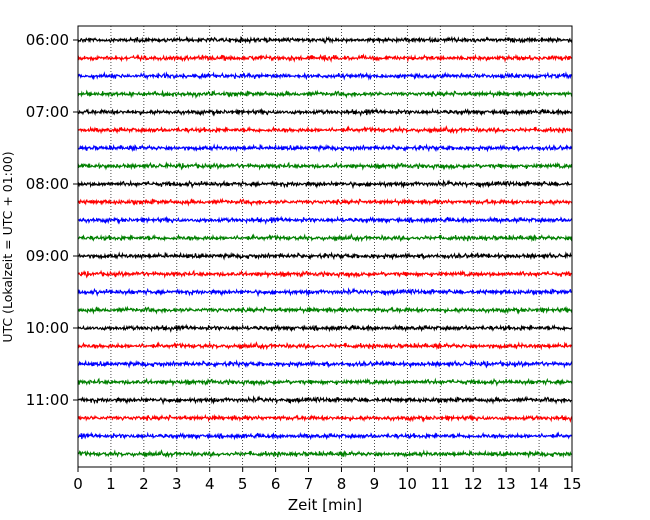  Describe the element at coordinates (473, 484) in the screenshot. I see `x-tick-label: 12` at that location.